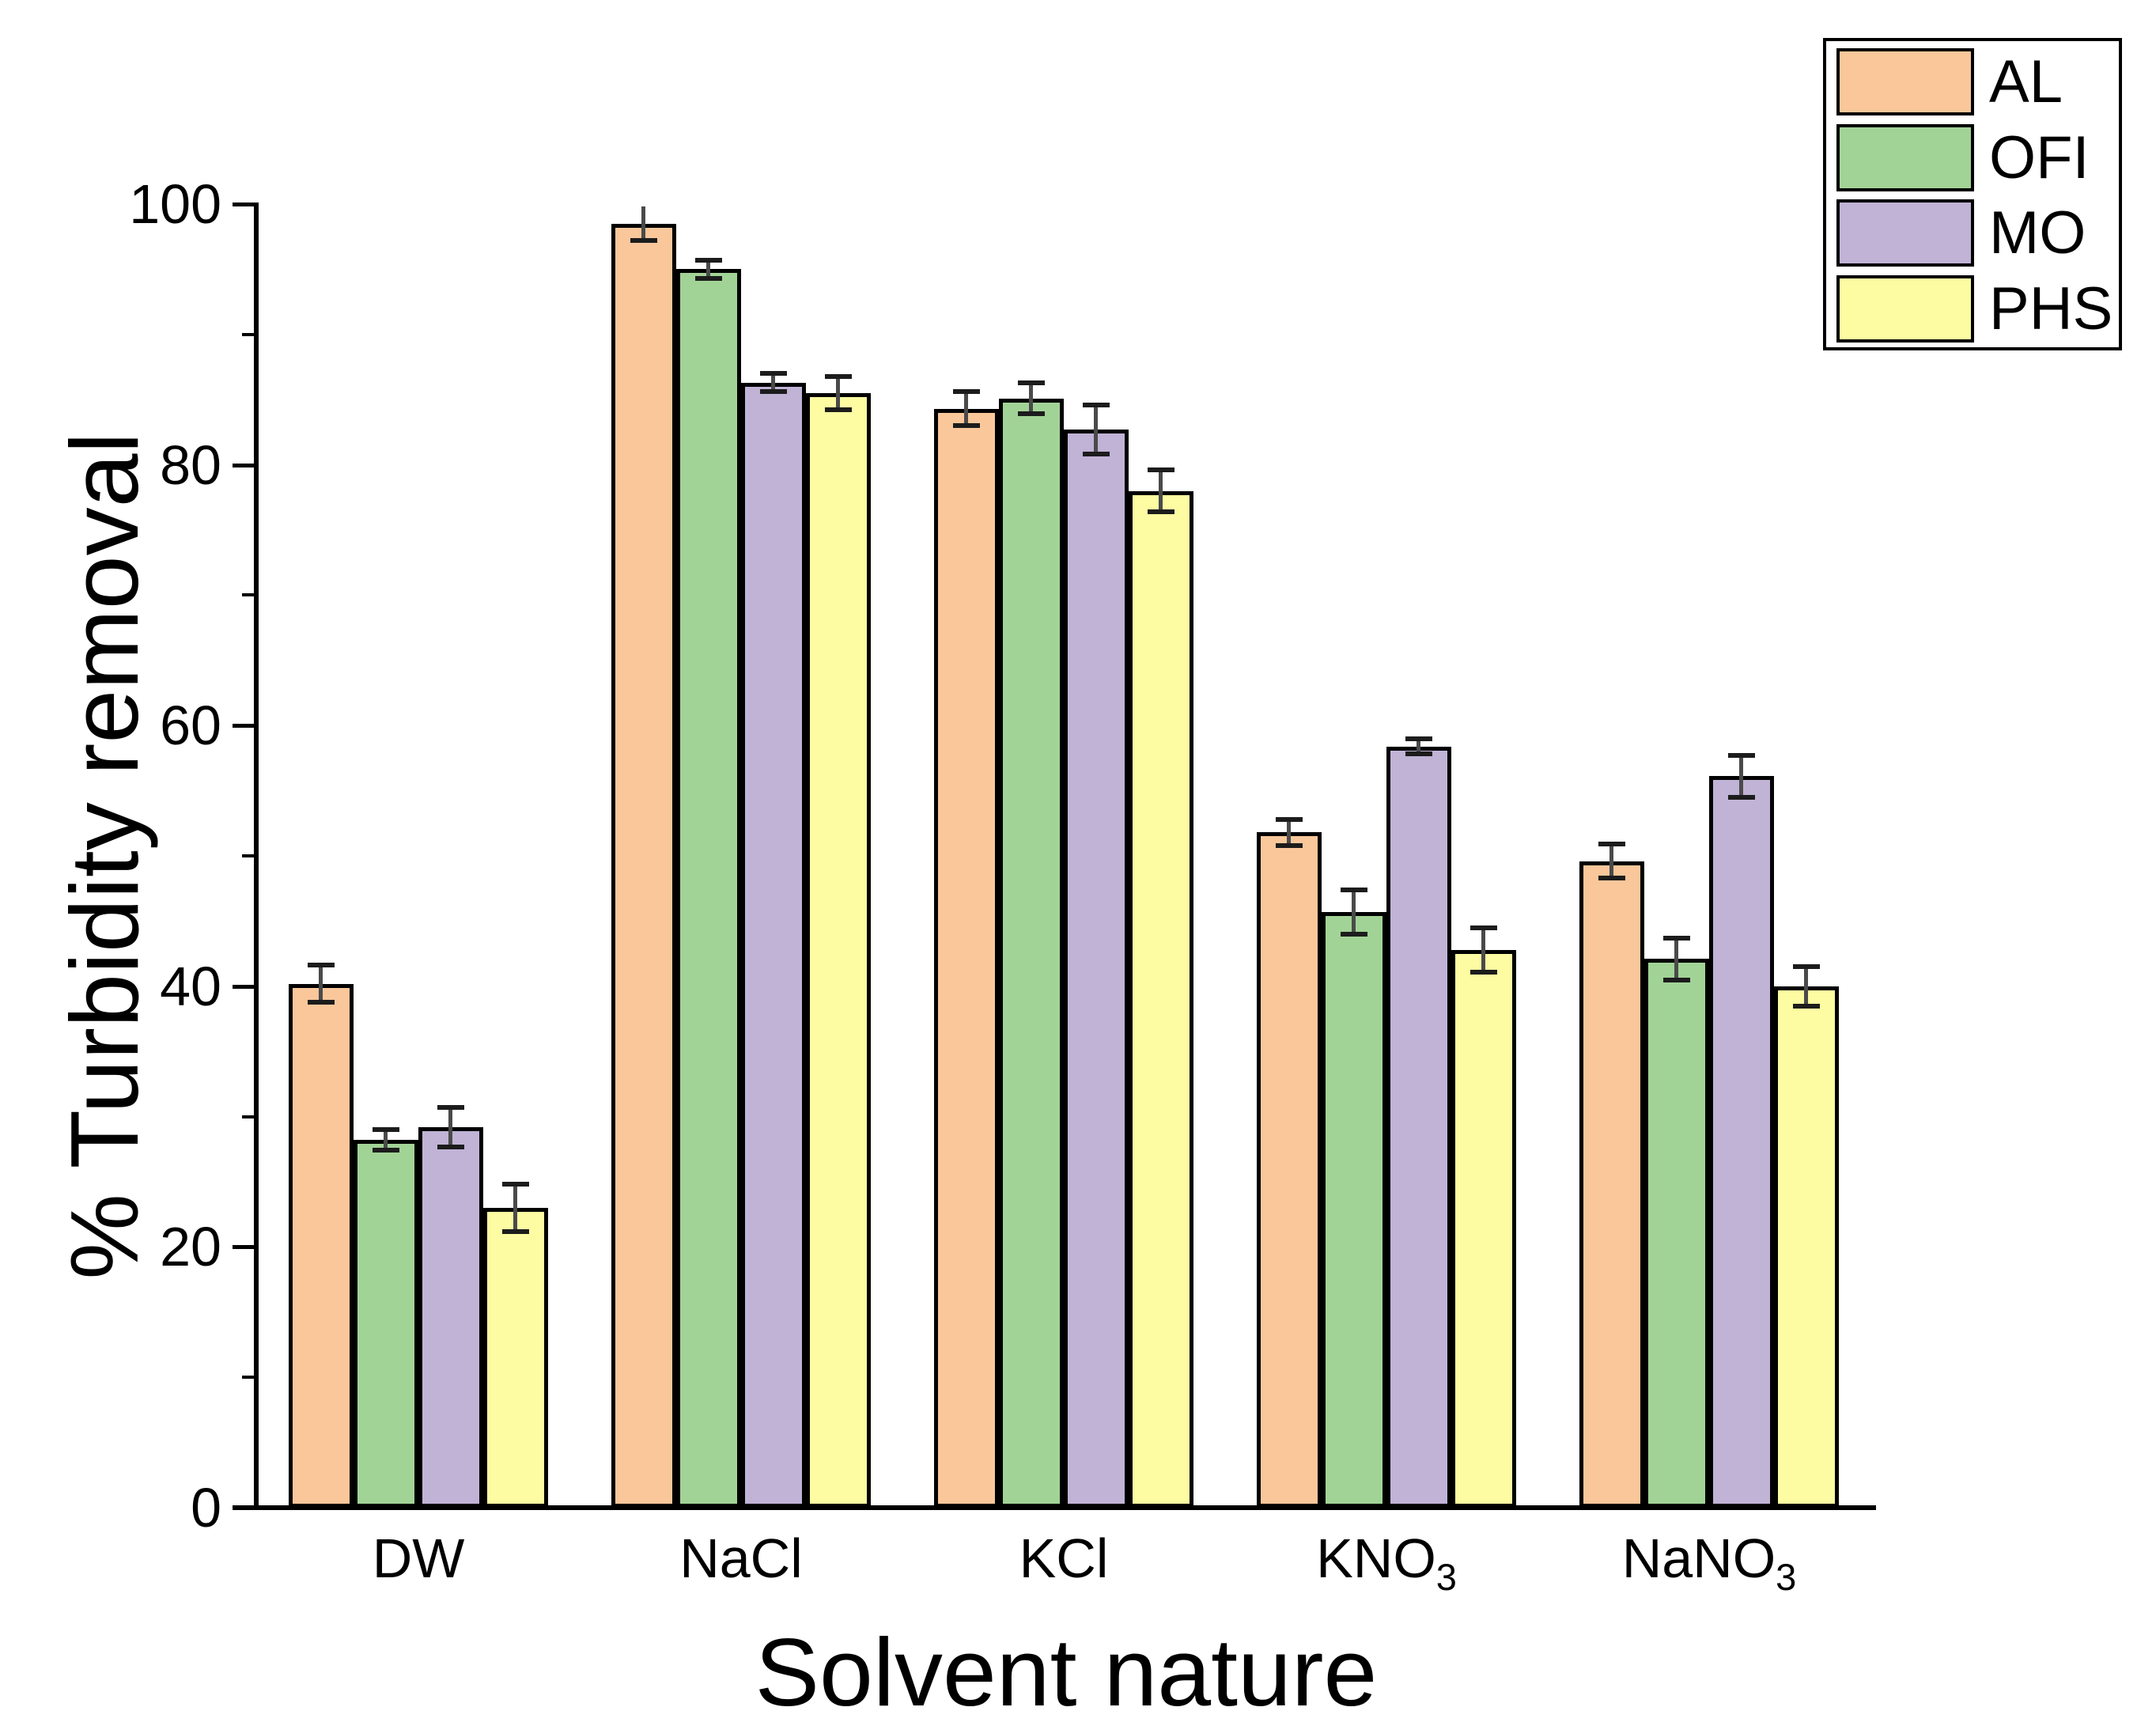 The height and width of the screenshot is (1726, 2156). I want to click on x-tick-label-NaNO: NaNO3, so click(1709, 1562).